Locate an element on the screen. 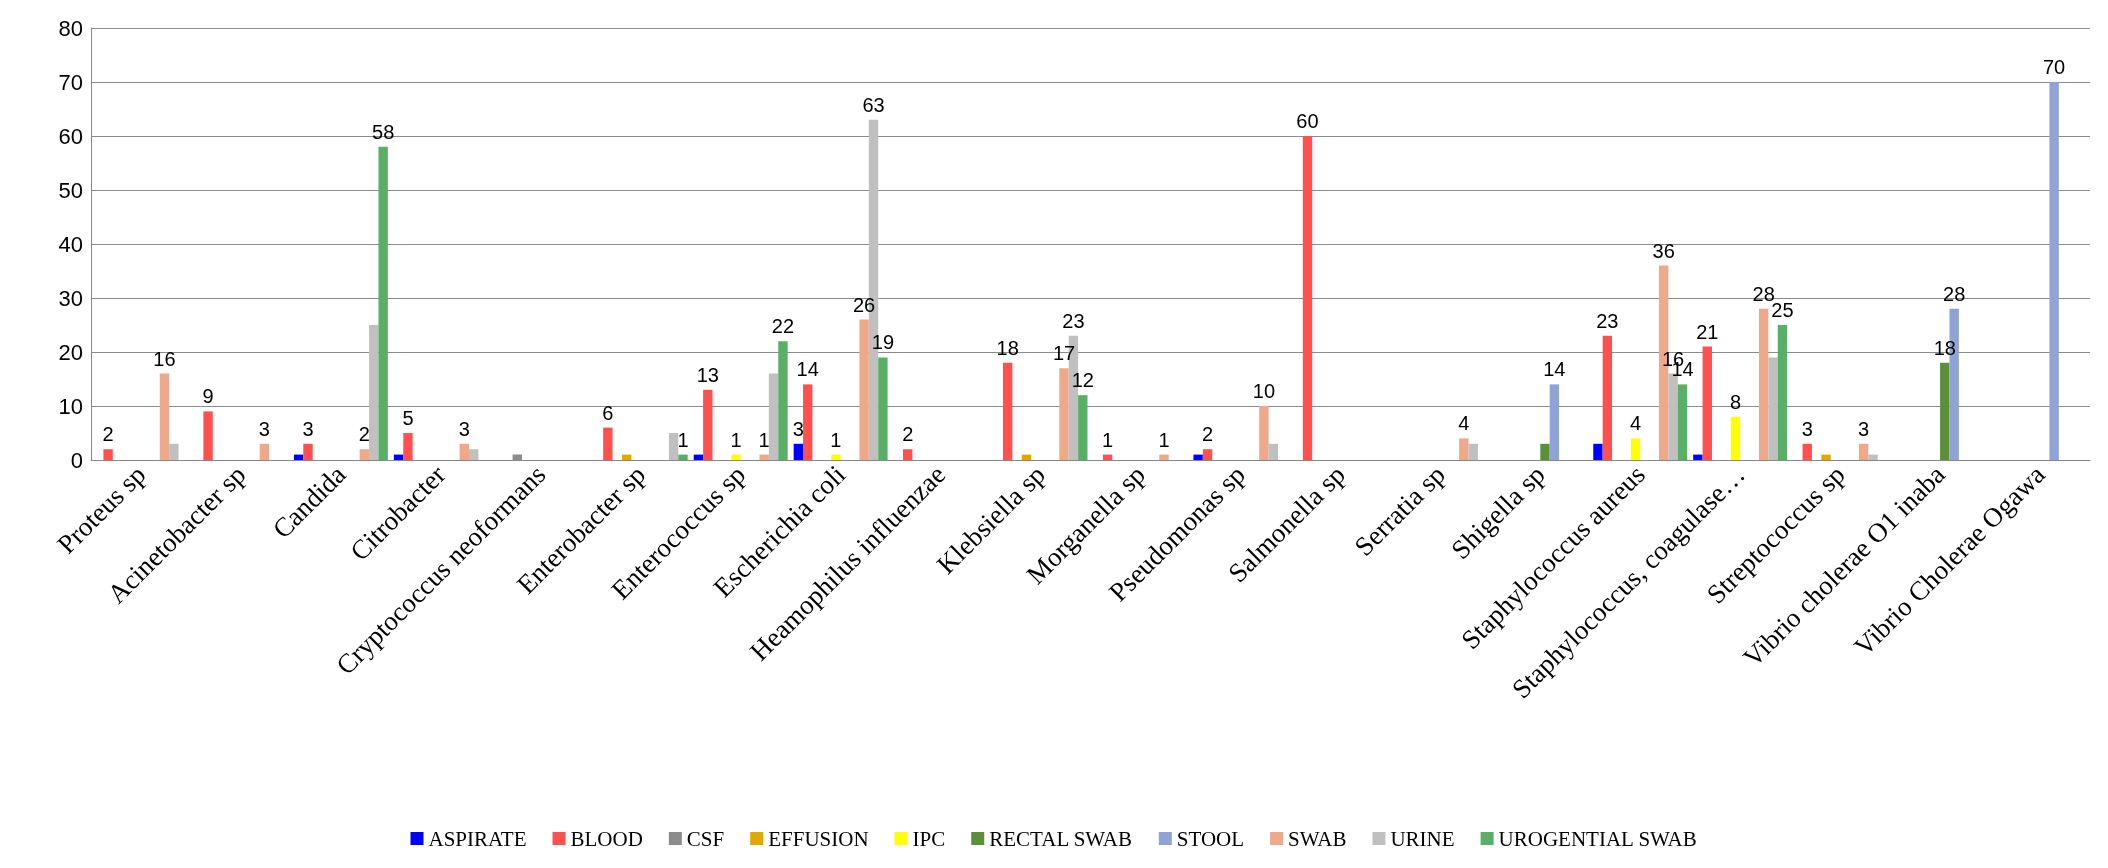 The width and height of the screenshot is (2108, 868). y-tick-label: 20 is located at coordinates (70, 352).